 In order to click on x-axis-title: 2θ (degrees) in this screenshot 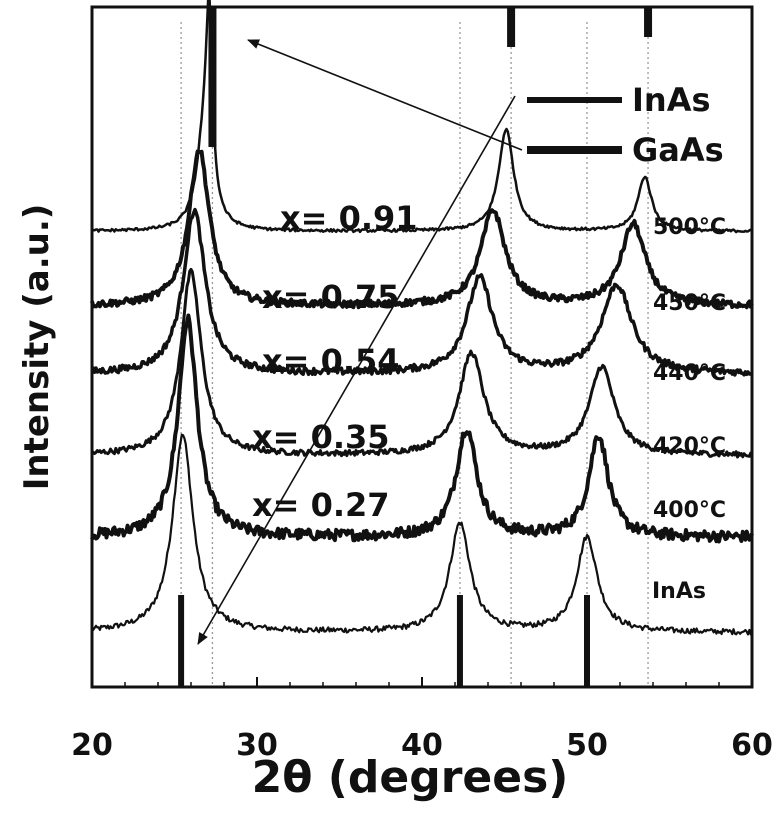, I will do `click(410, 777)`.